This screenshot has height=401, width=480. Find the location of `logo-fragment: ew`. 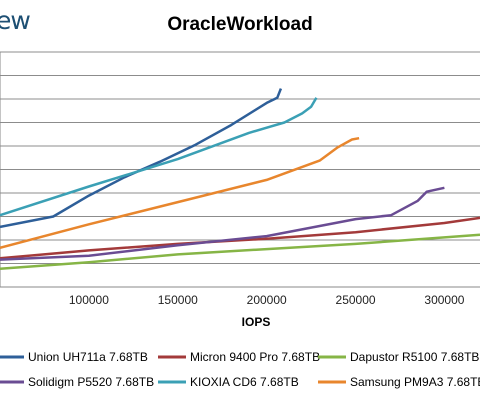

logo-fragment: ew is located at coordinates (15, 20).